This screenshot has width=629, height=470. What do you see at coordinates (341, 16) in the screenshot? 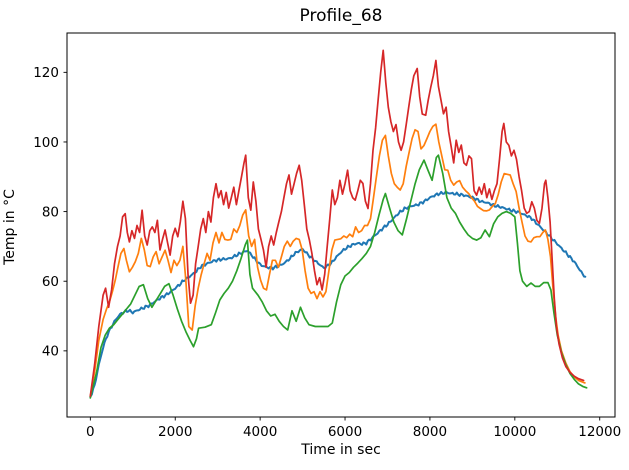
I see `chart-title: Profile_68` at bounding box center [341, 16].